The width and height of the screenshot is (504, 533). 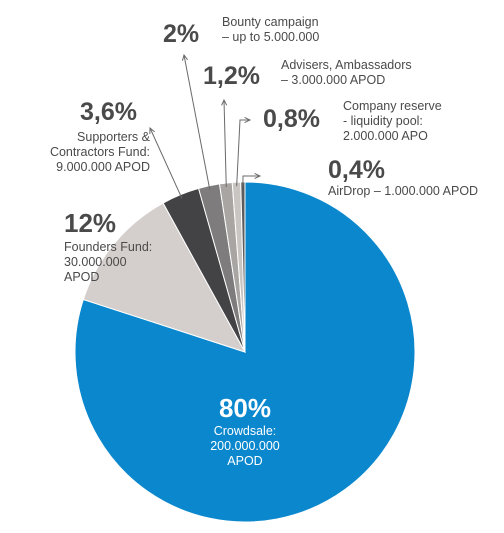 I want to click on leader-line-supporters-arrowhead, so click(x=152, y=130).